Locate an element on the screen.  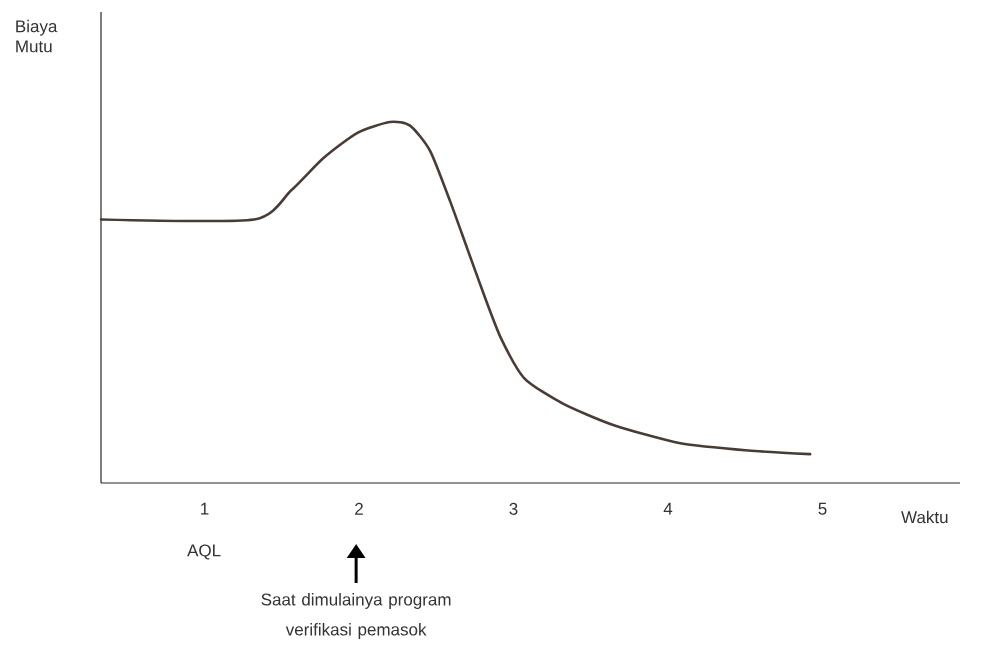
x-tick-label: 5 is located at coordinates (822, 508).